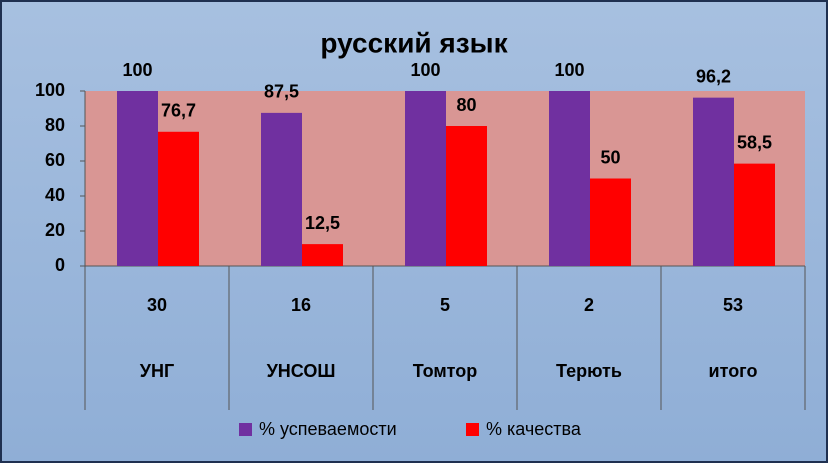 Image resolution: width=828 pixels, height=463 pixels. What do you see at coordinates (754, 142) in the screenshot?
I see `value-label: 58,5` at bounding box center [754, 142].